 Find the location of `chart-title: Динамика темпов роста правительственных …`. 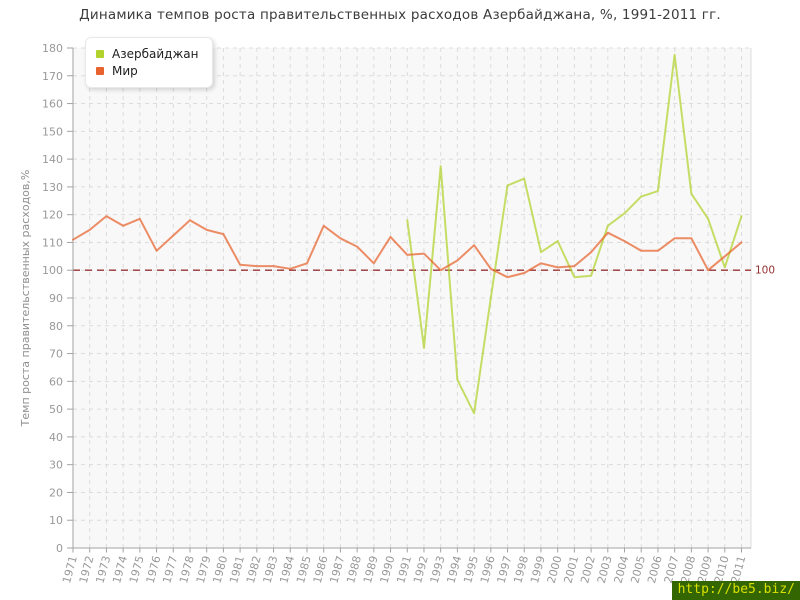

chart-title: Динамика темпов роста правительственных … is located at coordinates (400, 15).